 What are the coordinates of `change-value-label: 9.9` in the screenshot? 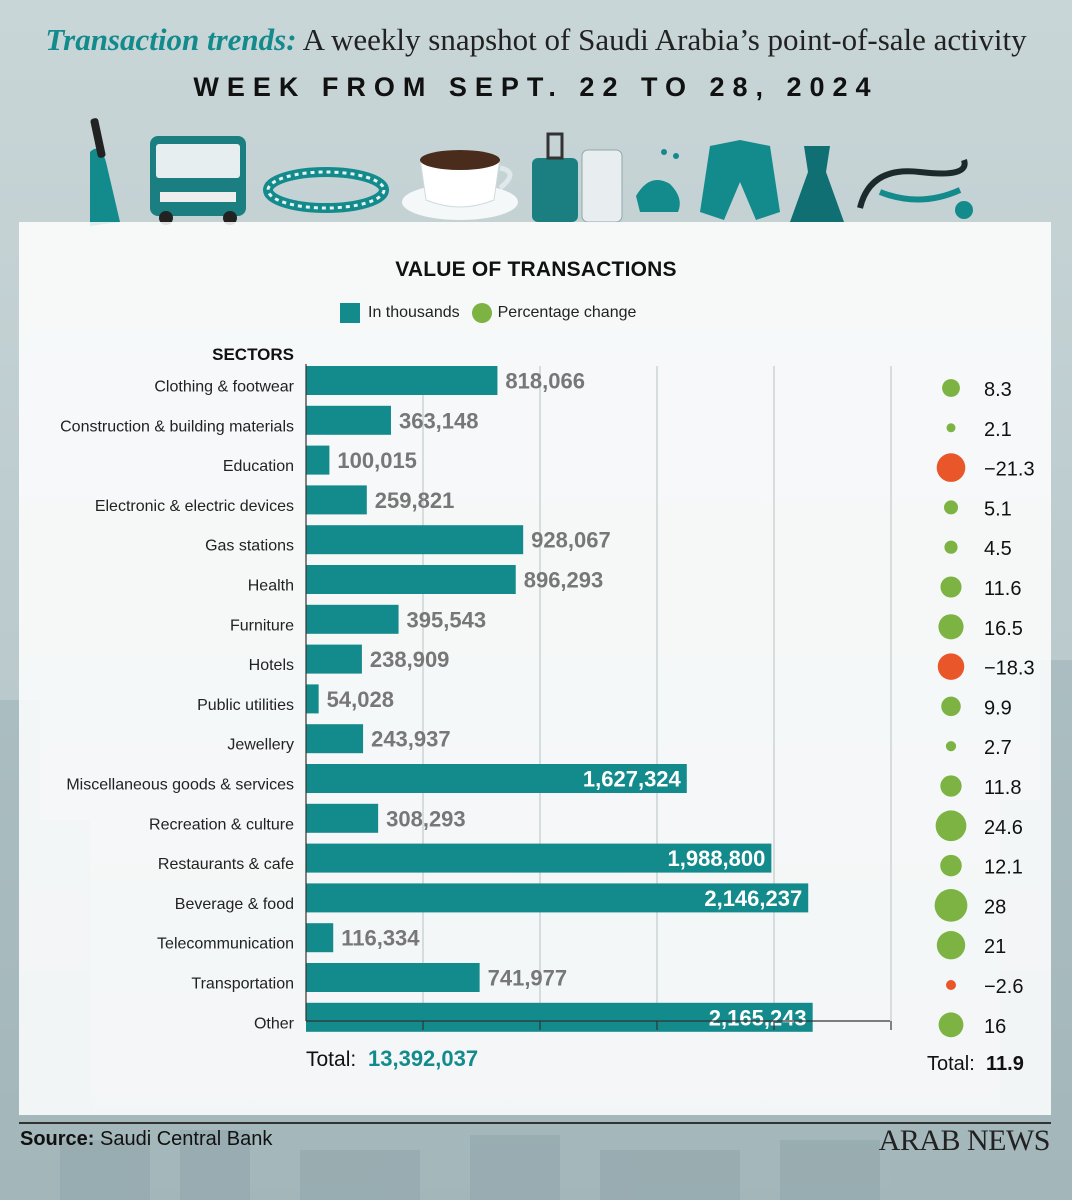 It's located at (998, 708).